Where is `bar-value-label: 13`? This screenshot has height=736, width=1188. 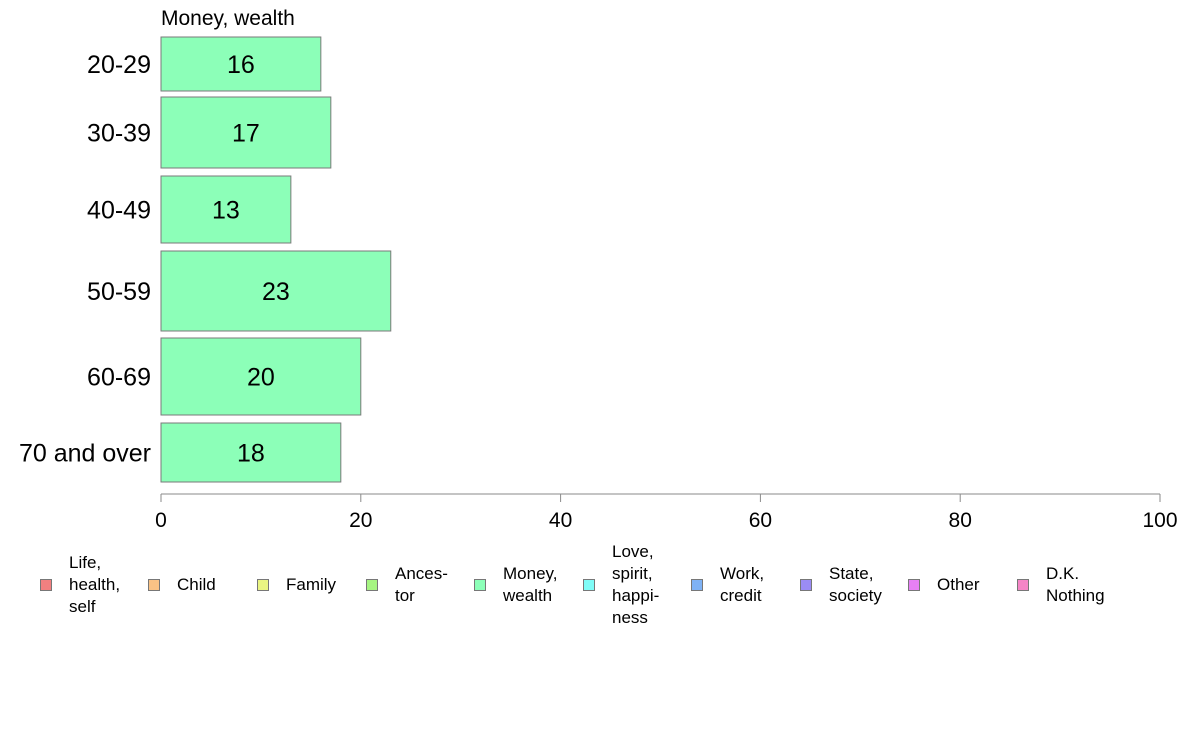 bar-value-label: 13 is located at coordinates (226, 211).